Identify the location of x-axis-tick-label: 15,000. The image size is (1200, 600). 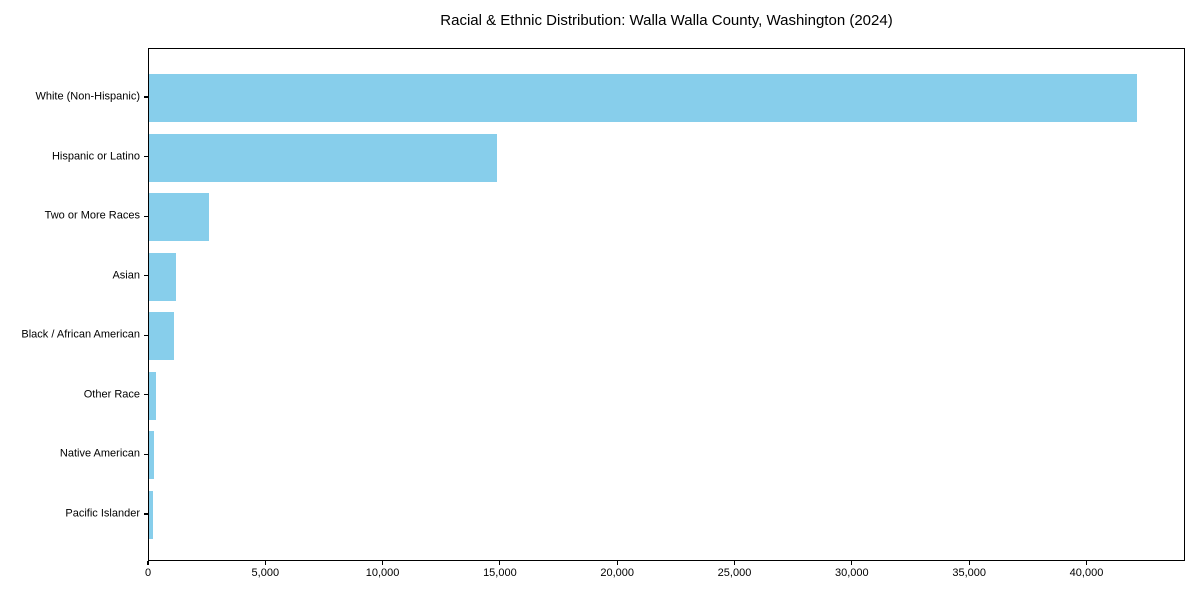
(500, 573).